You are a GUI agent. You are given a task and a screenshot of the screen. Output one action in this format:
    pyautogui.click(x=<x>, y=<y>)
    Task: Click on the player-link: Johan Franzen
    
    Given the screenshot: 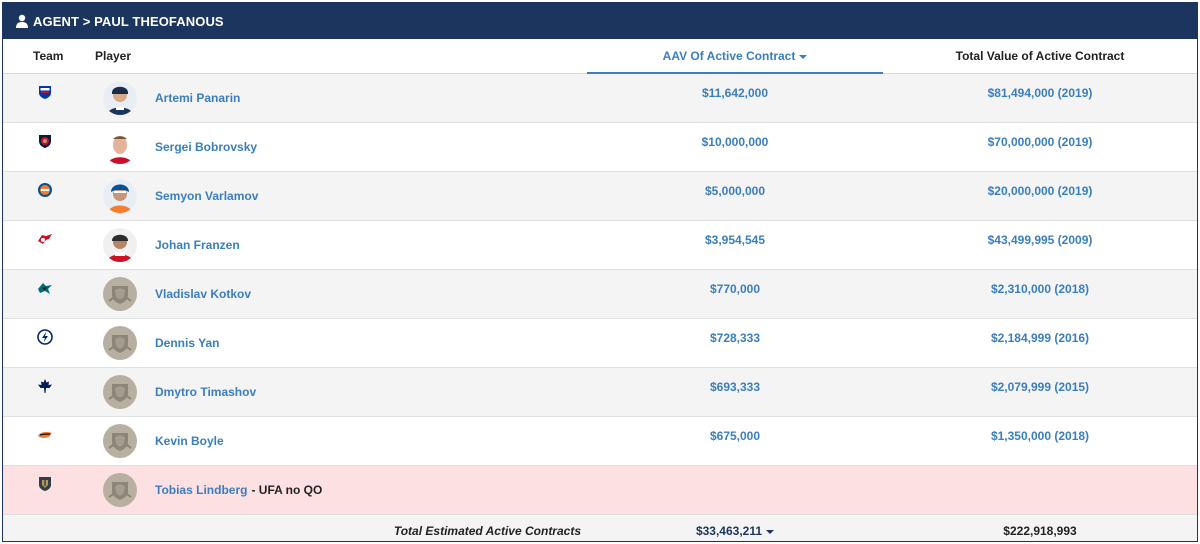 What is the action you would take?
    pyautogui.click(x=197, y=244)
    